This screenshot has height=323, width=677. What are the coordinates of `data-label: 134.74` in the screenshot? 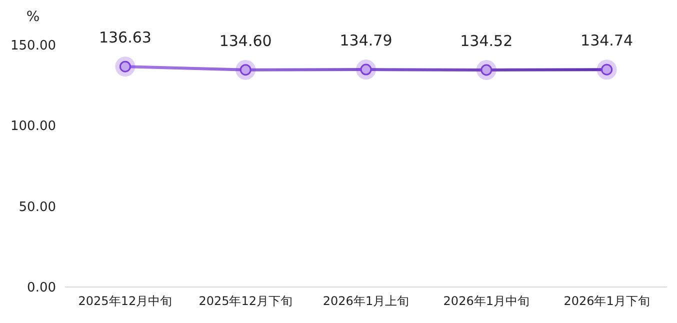 It's located at (607, 41).